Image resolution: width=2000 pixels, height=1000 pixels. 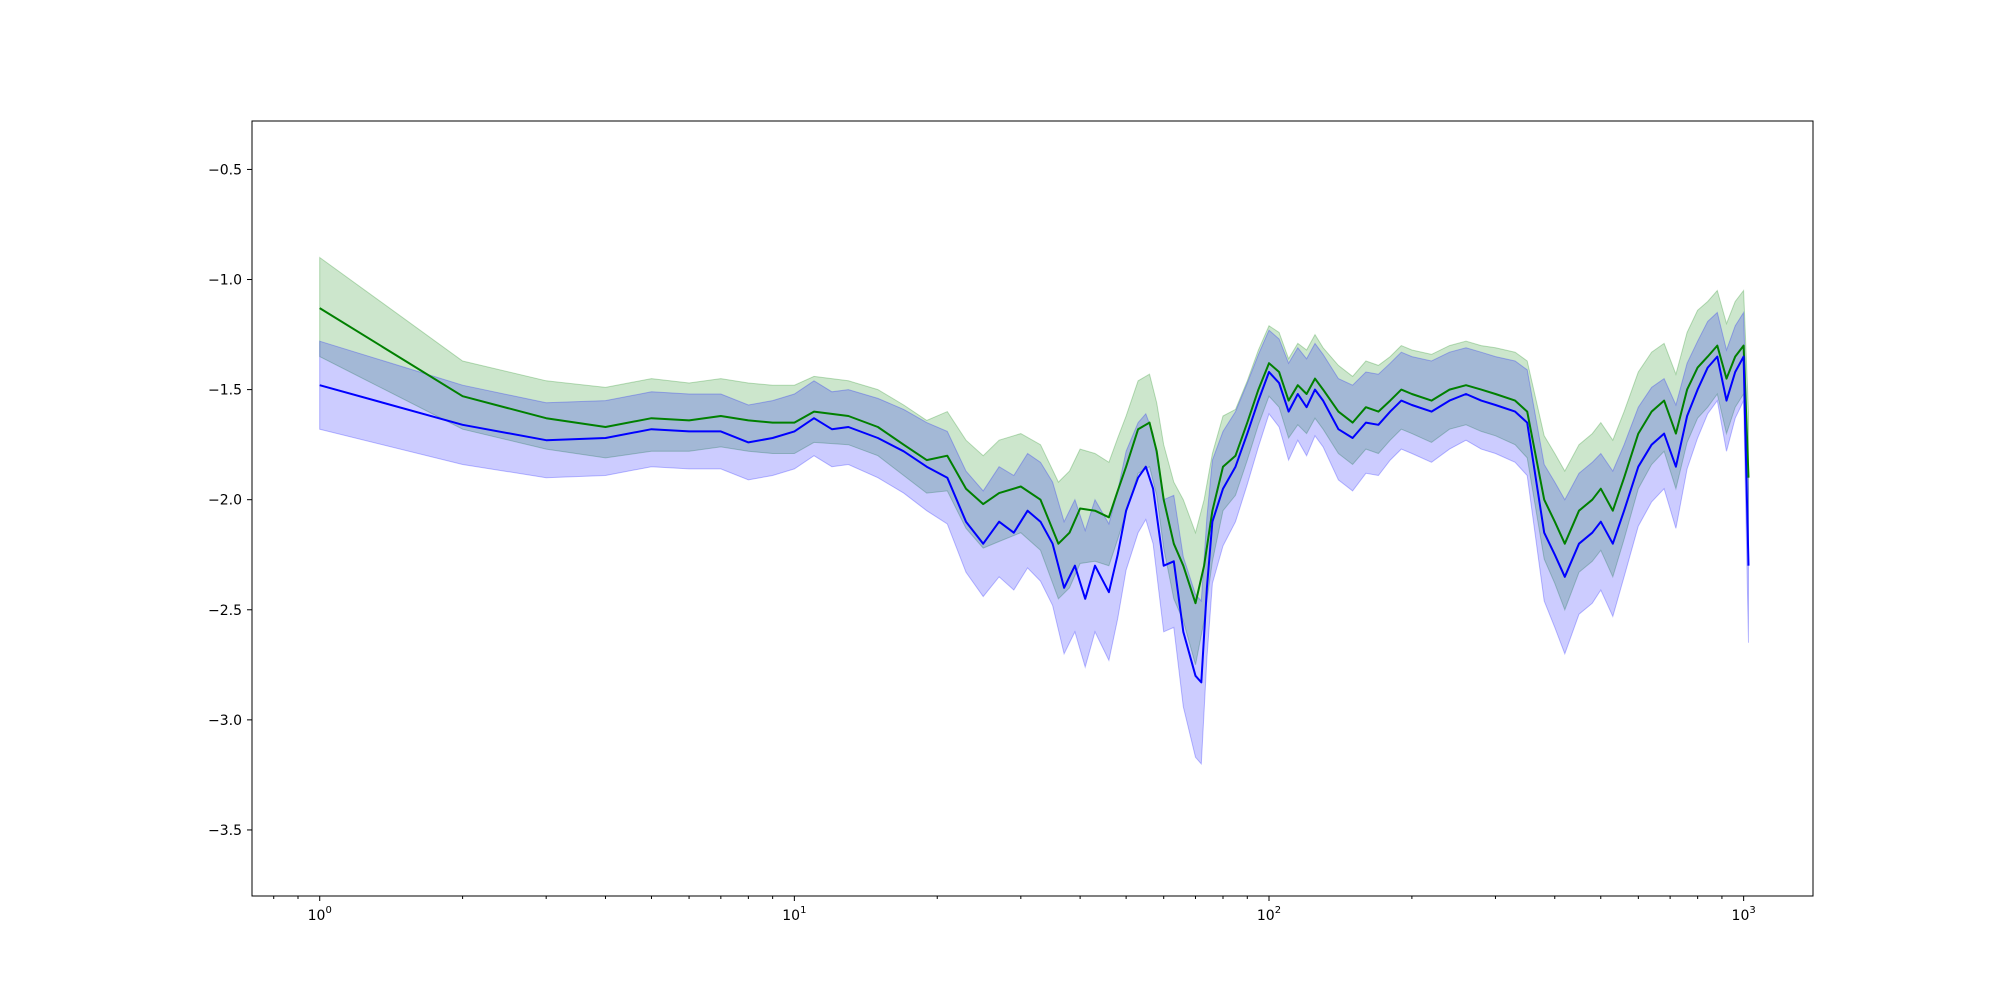 I want to click on x-tick-label: 10², so click(x=1269, y=914).